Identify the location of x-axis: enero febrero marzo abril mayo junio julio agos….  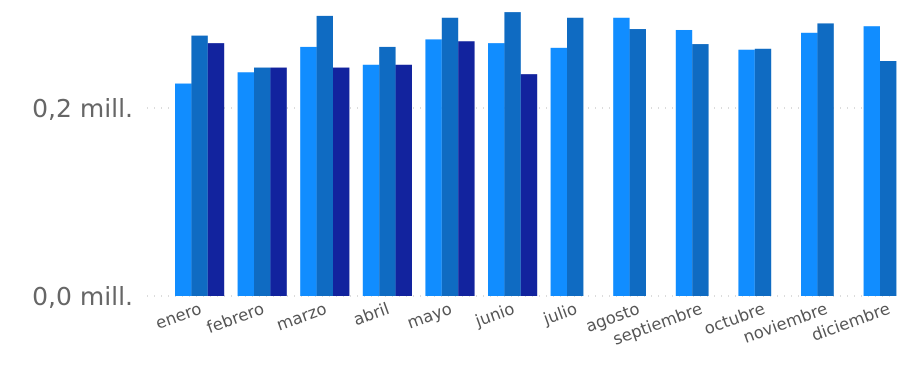
(523, 324).